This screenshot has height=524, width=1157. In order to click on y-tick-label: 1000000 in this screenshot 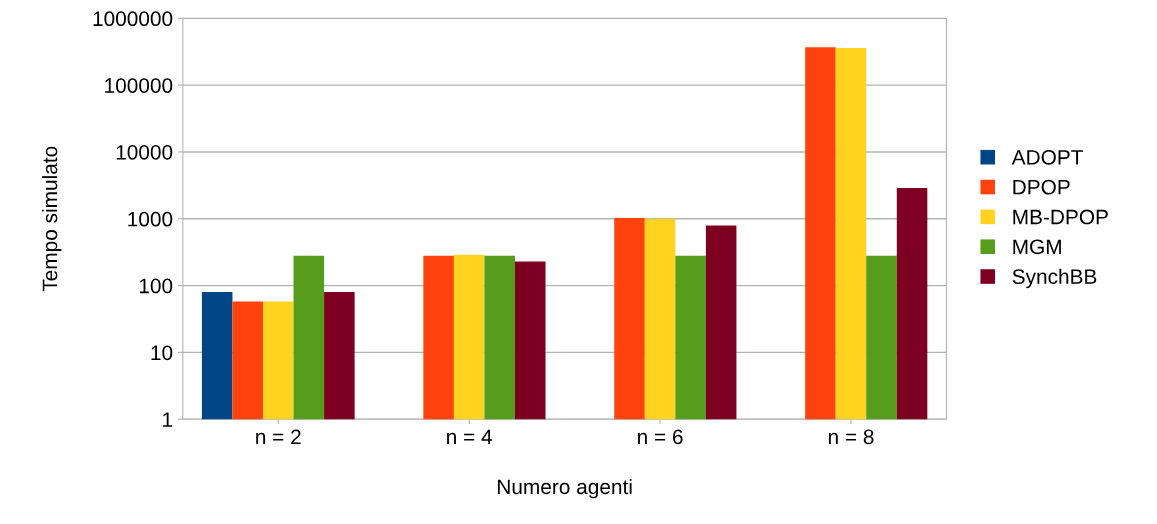, I will do `click(133, 19)`.